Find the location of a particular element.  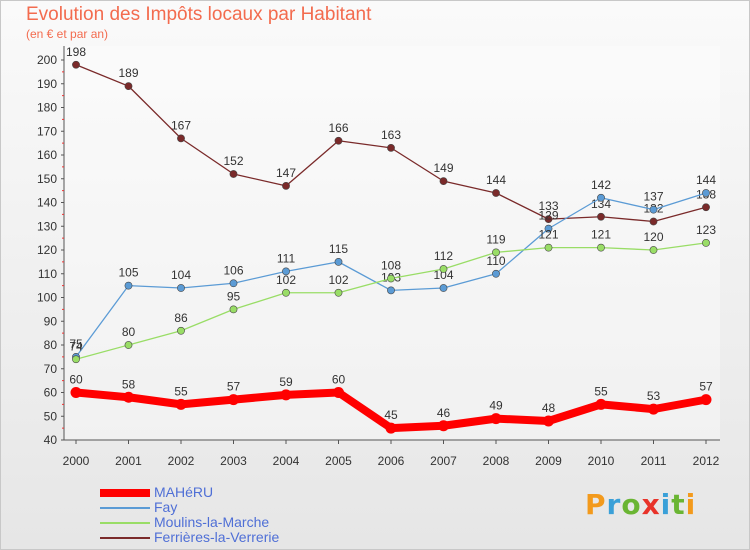

y-tick-label: 200 is located at coordinates (47, 60).